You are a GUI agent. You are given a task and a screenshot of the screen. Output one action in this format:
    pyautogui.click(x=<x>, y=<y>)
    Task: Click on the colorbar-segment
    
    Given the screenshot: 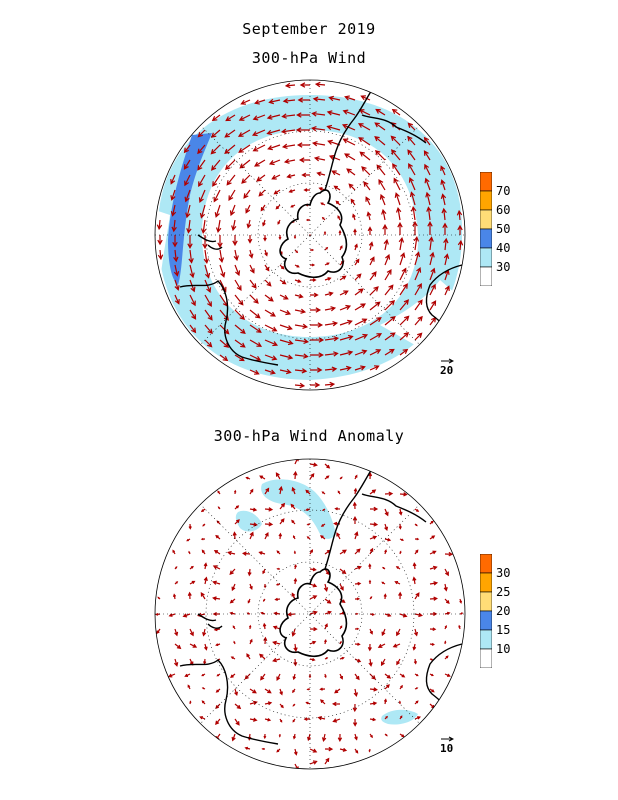 What is the action you would take?
    pyautogui.click(x=486, y=601)
    